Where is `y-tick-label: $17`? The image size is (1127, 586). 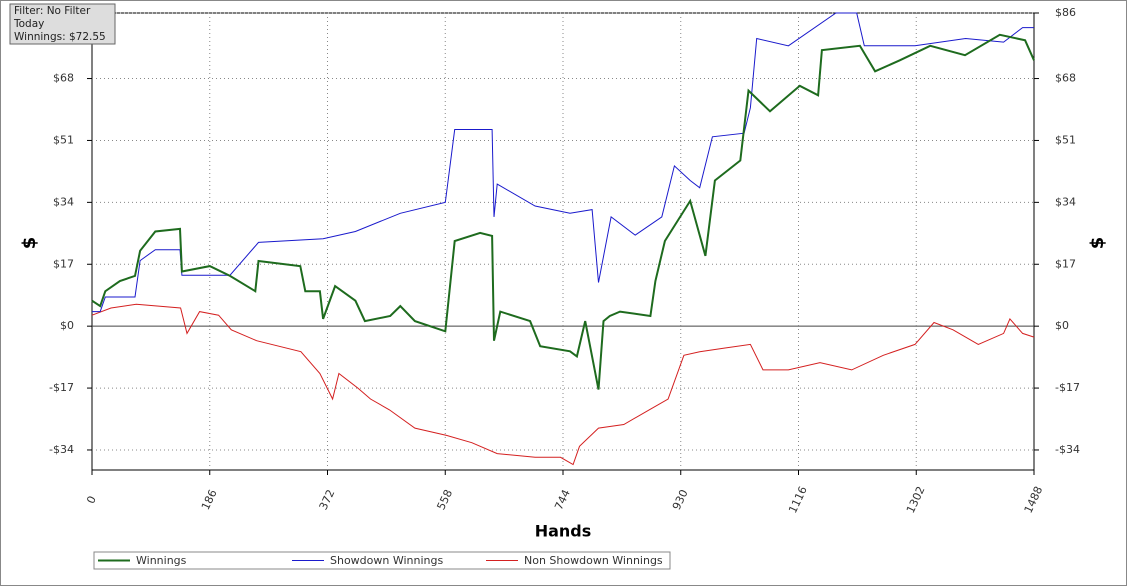 y-tick-label: $17 is located at coordinates (63, 263).